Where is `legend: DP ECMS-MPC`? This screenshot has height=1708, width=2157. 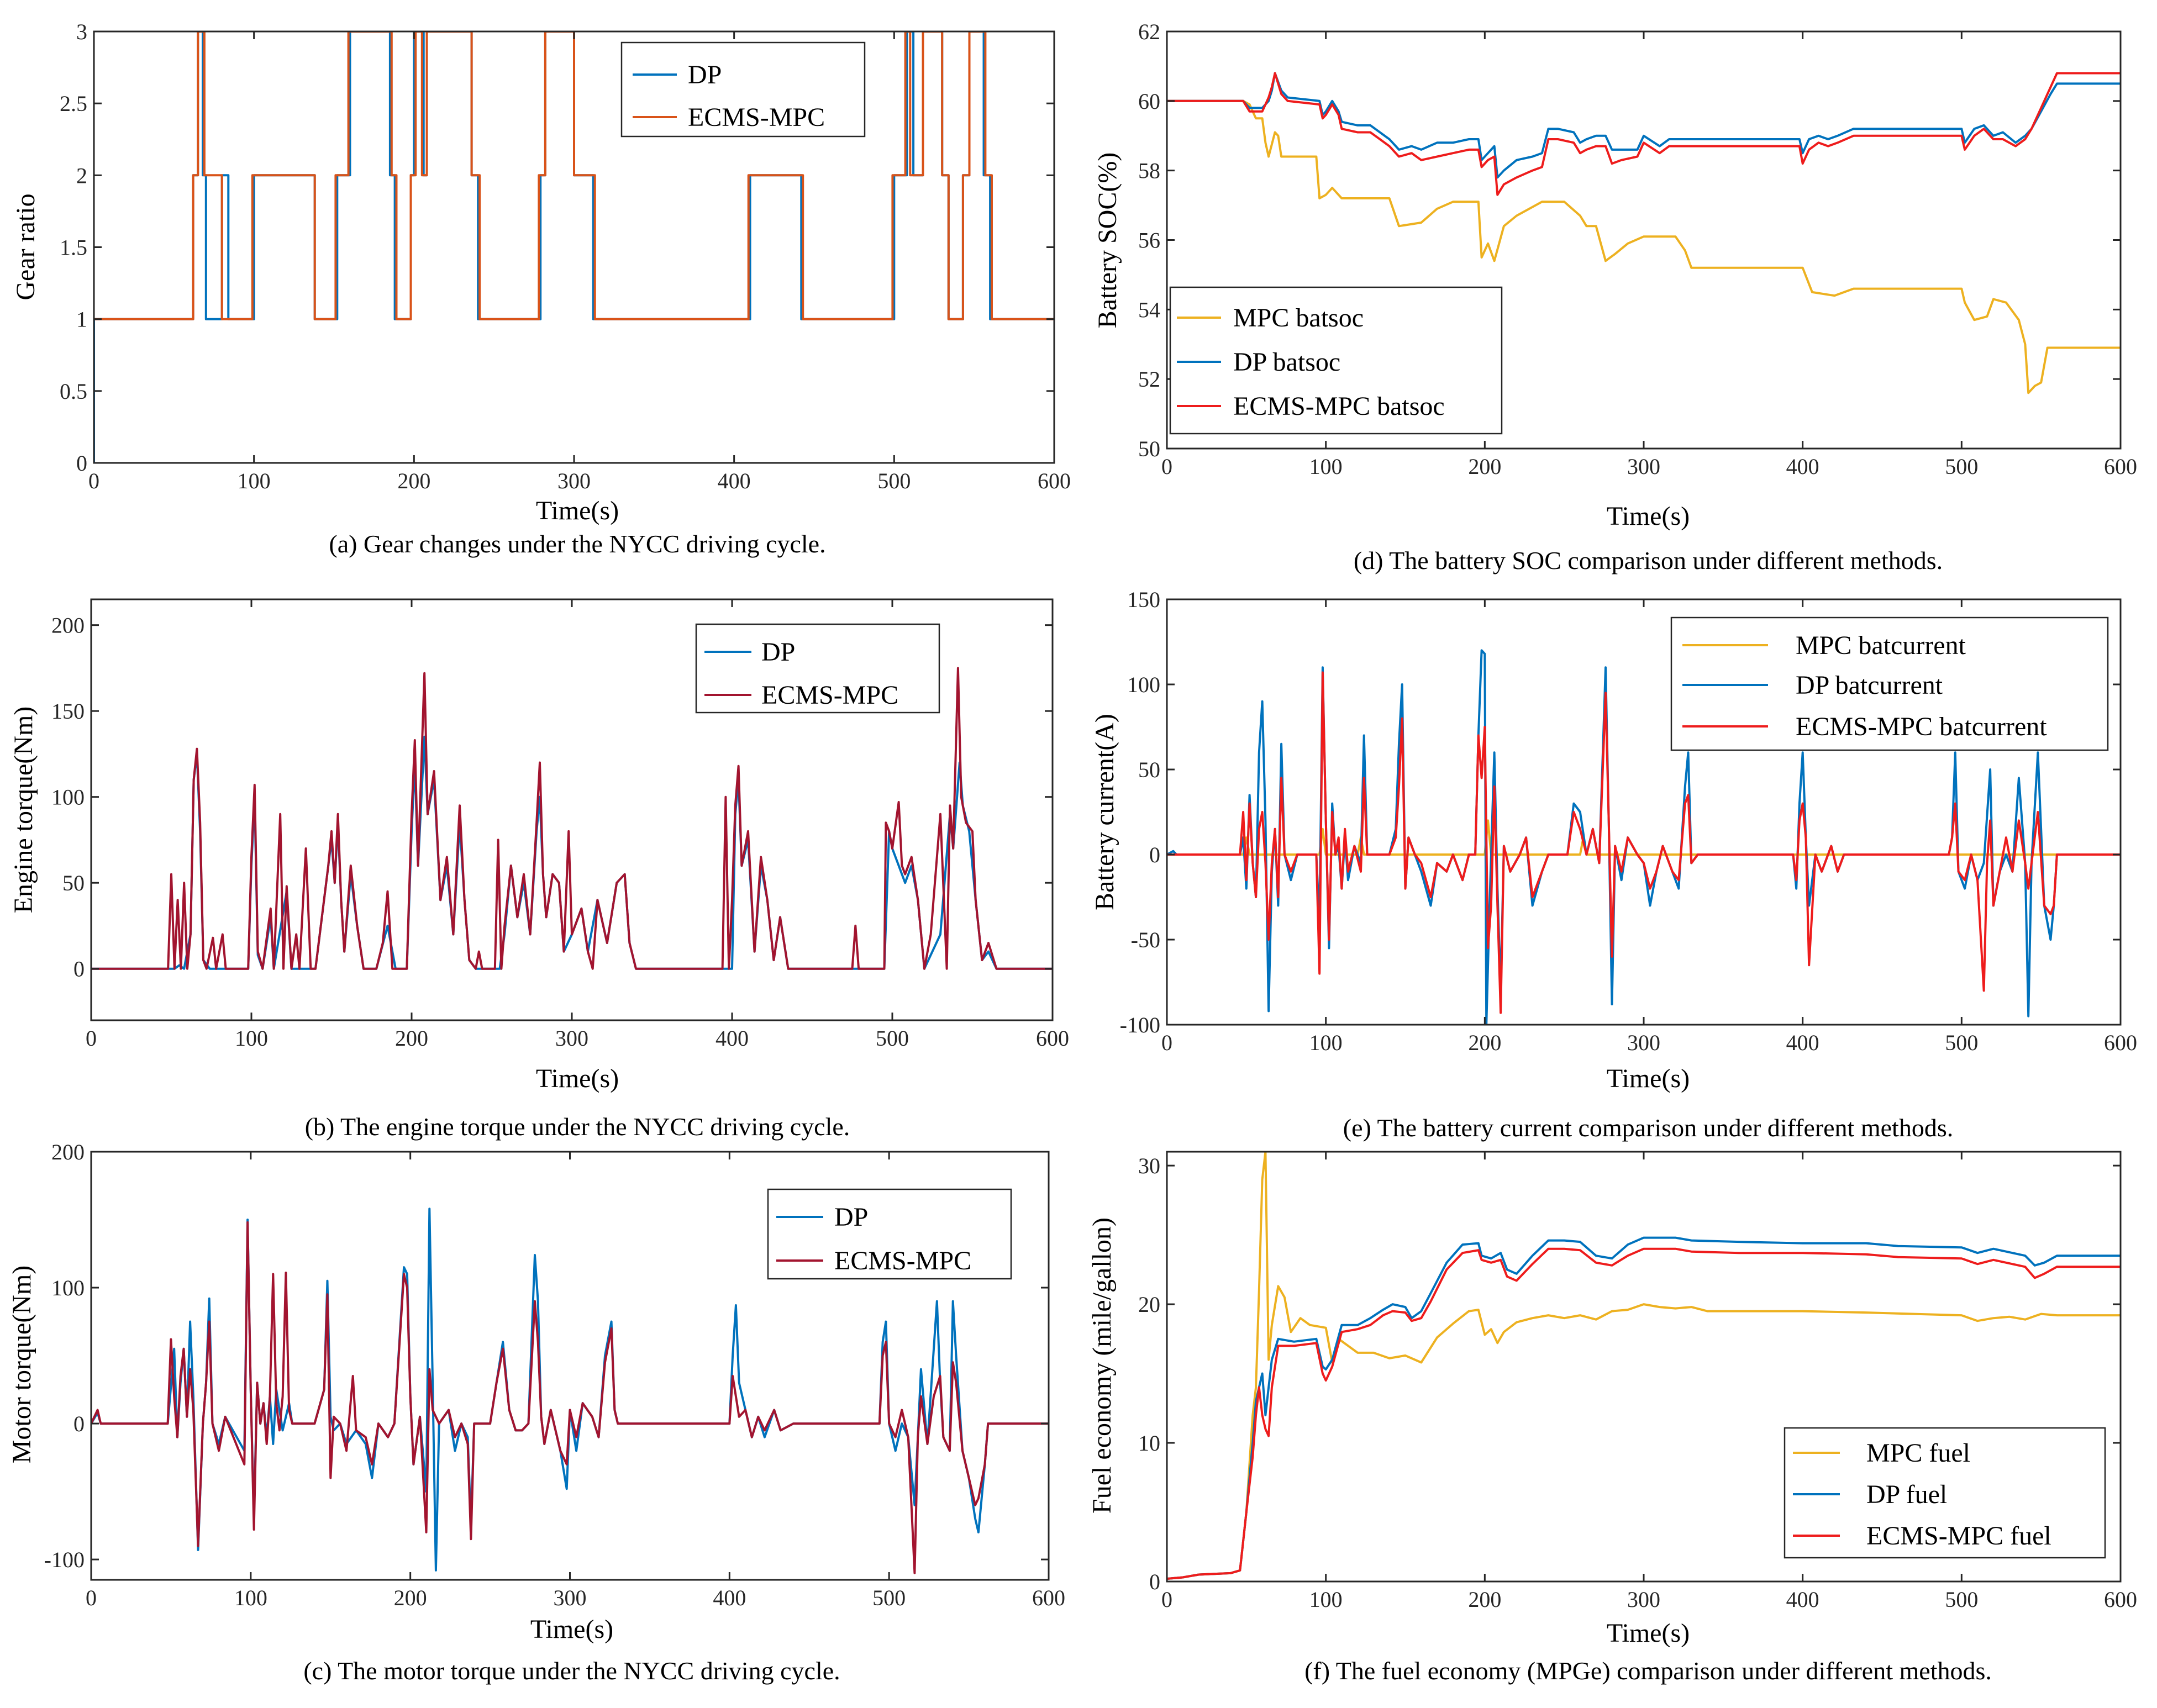 legend: DP ECMS-MPC is located at coordinates (889, 1234).